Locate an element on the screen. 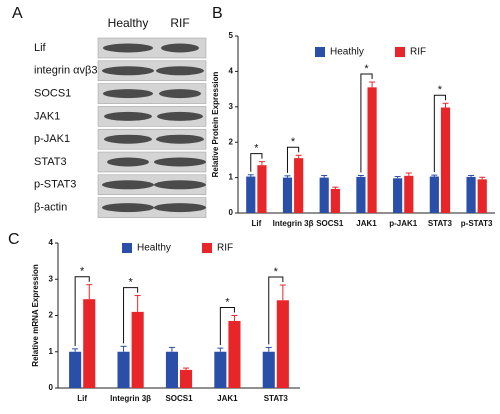  panel-label: C is located at coordinates (14, 239).